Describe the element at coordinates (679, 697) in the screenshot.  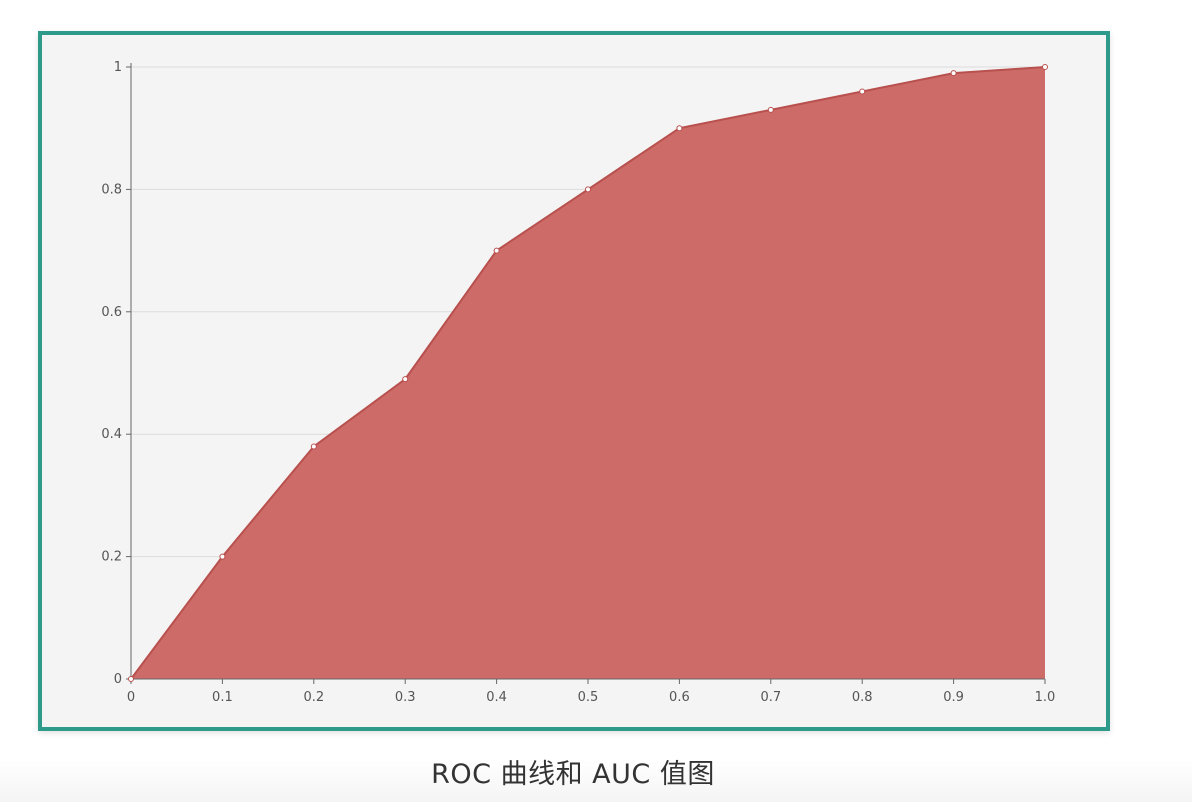
I see `x-tick-label-6: 0.6` at that location.